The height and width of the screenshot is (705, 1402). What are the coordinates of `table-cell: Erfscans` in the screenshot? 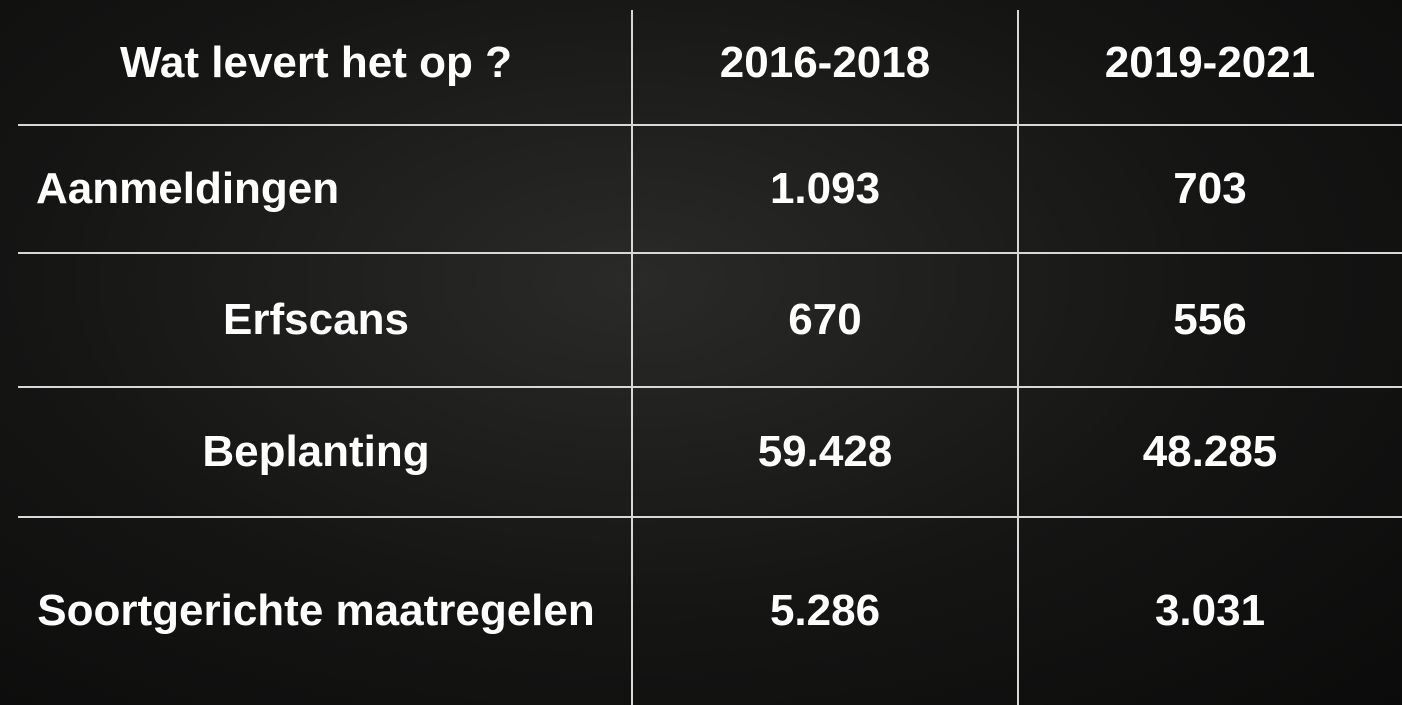 It's located at (316, 320).